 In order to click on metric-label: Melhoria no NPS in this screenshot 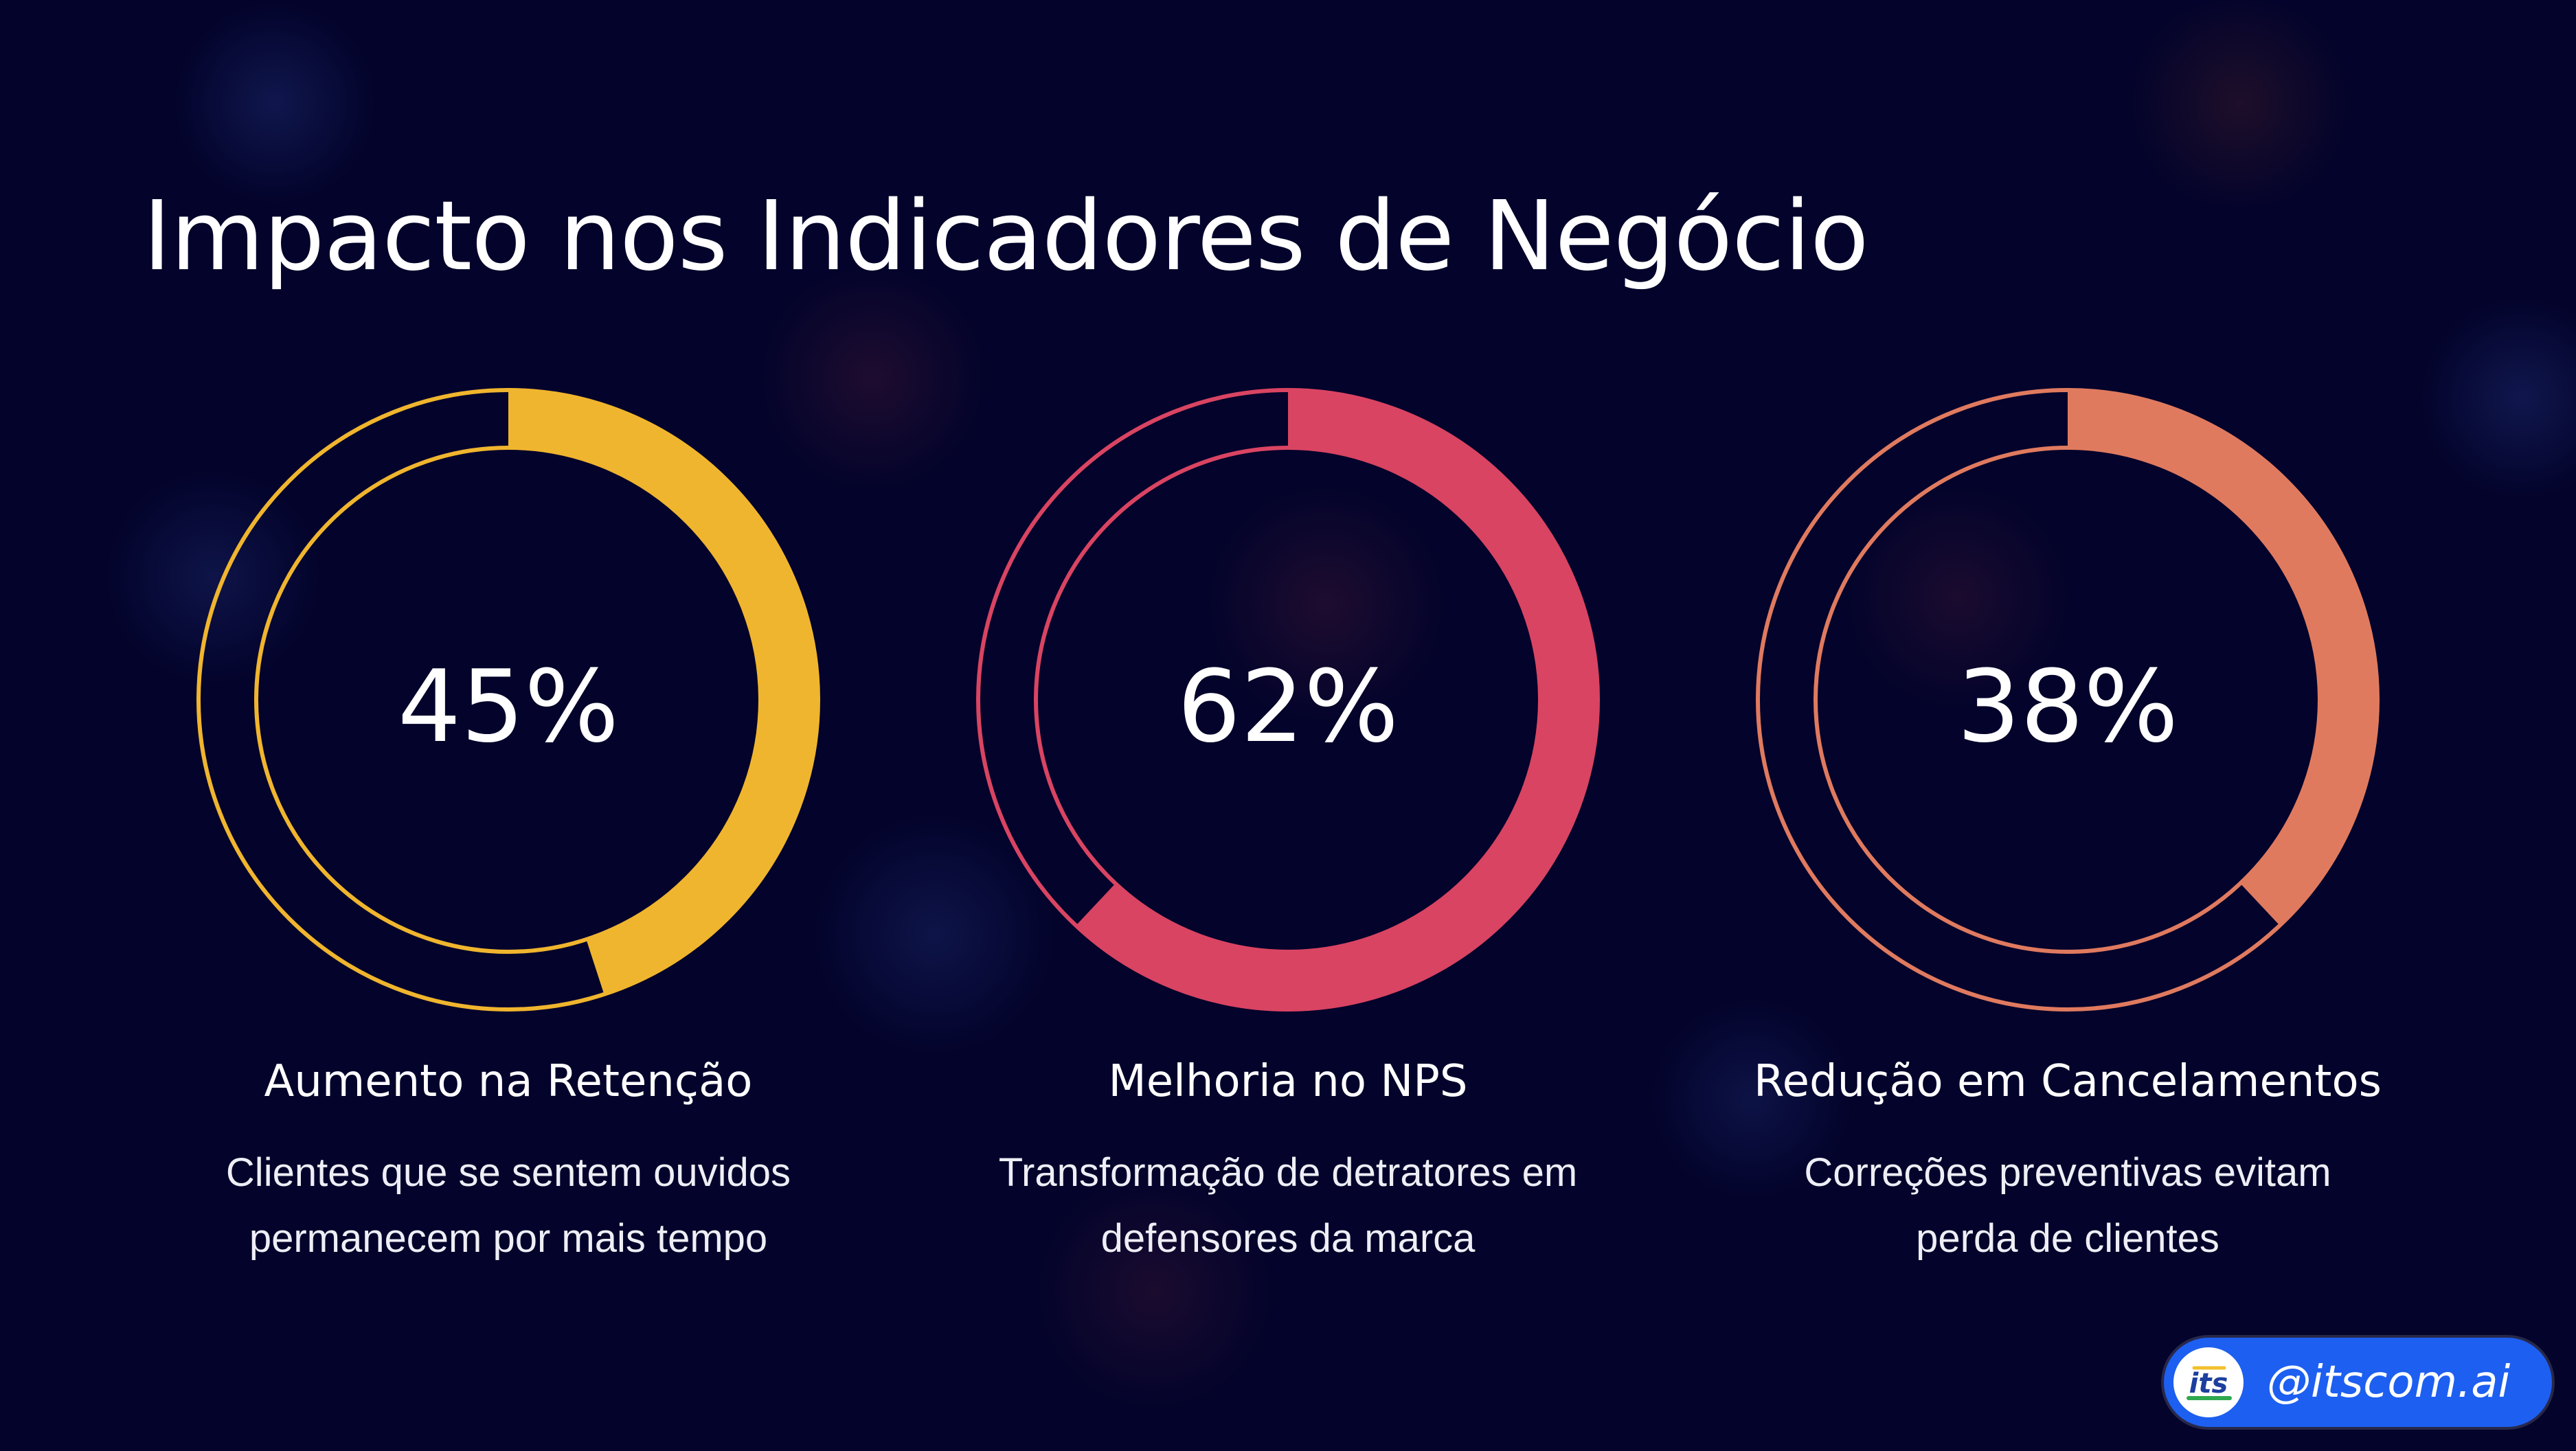, I will do `click(1288, 1081)`.